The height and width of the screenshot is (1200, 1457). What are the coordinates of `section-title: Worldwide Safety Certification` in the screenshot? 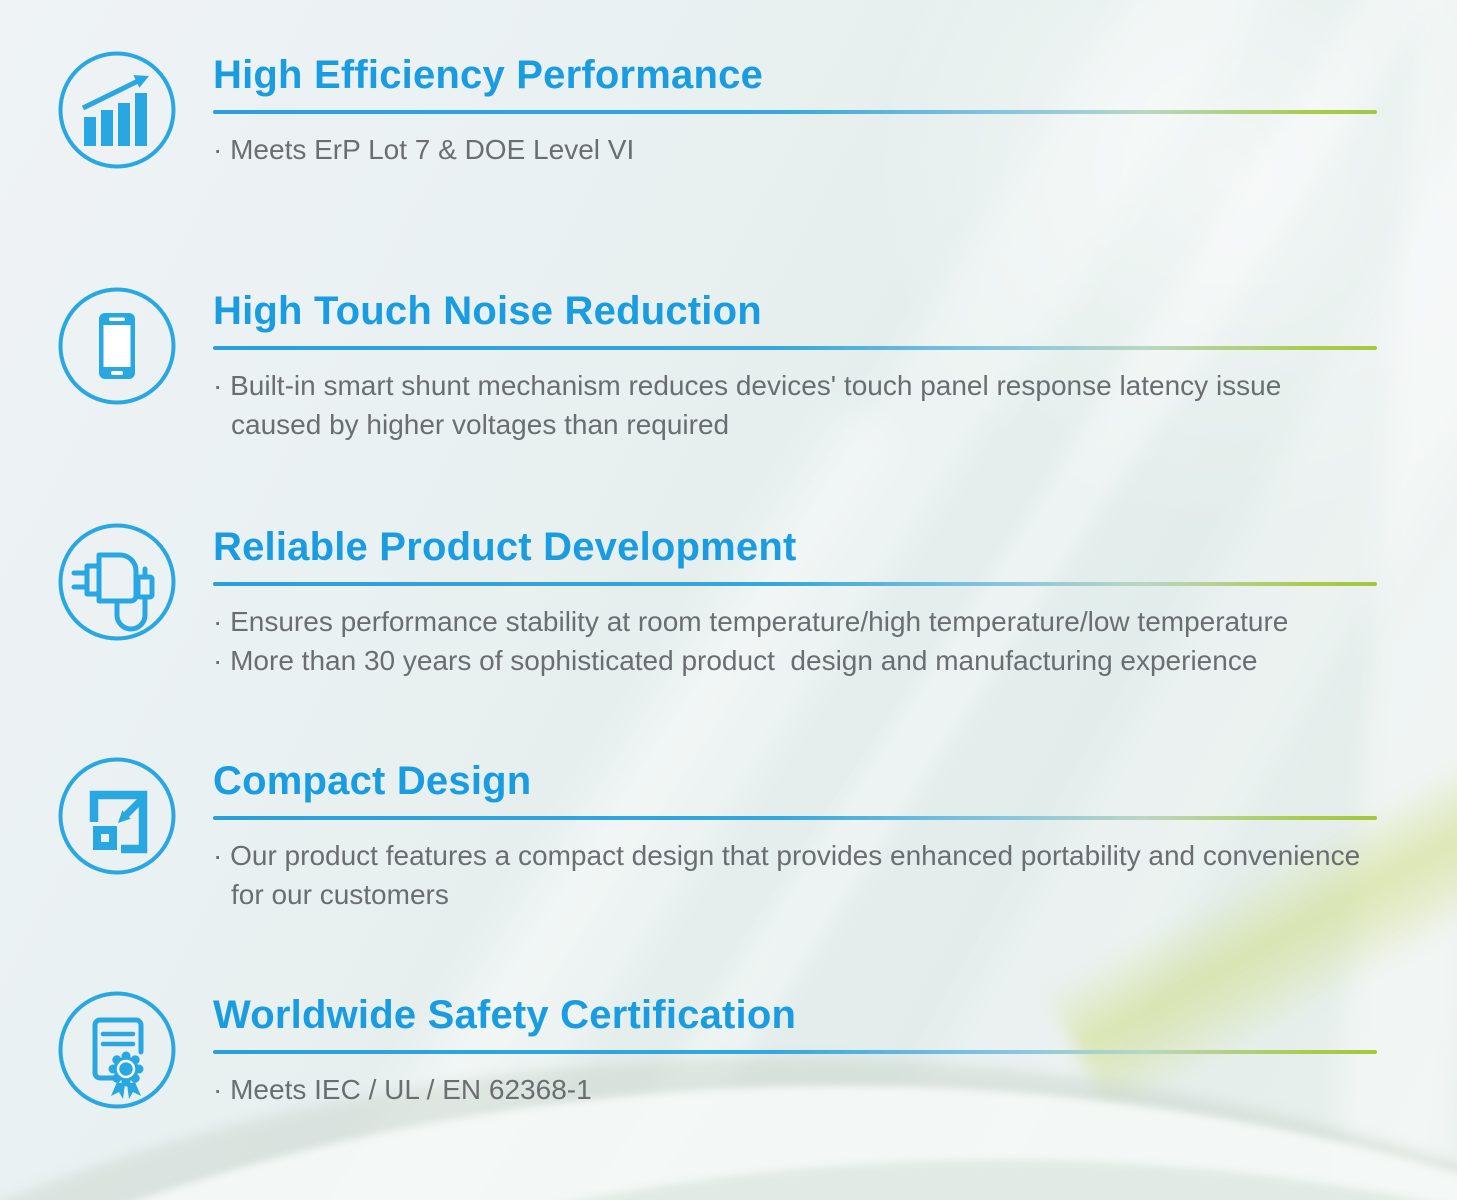 It's located at (505, 1015).